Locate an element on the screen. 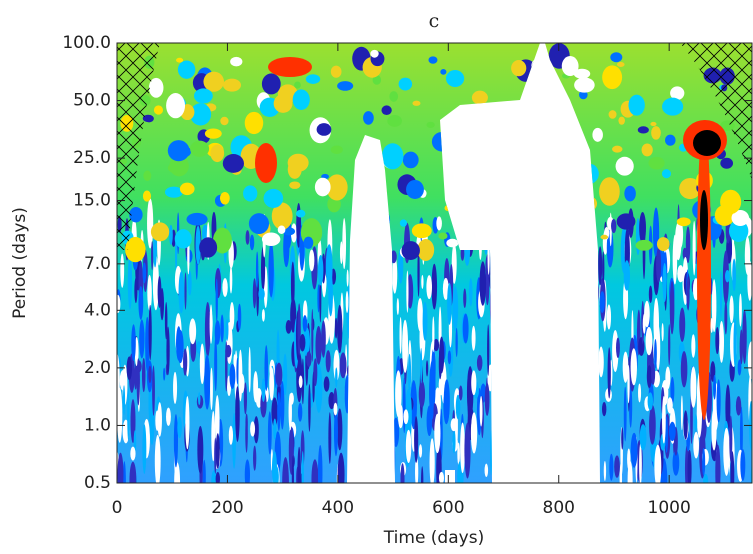 Image resolution: width=753 pixels, height=554 pixels. y-tick-label: 4.0 is located at coordinates (97, 310).